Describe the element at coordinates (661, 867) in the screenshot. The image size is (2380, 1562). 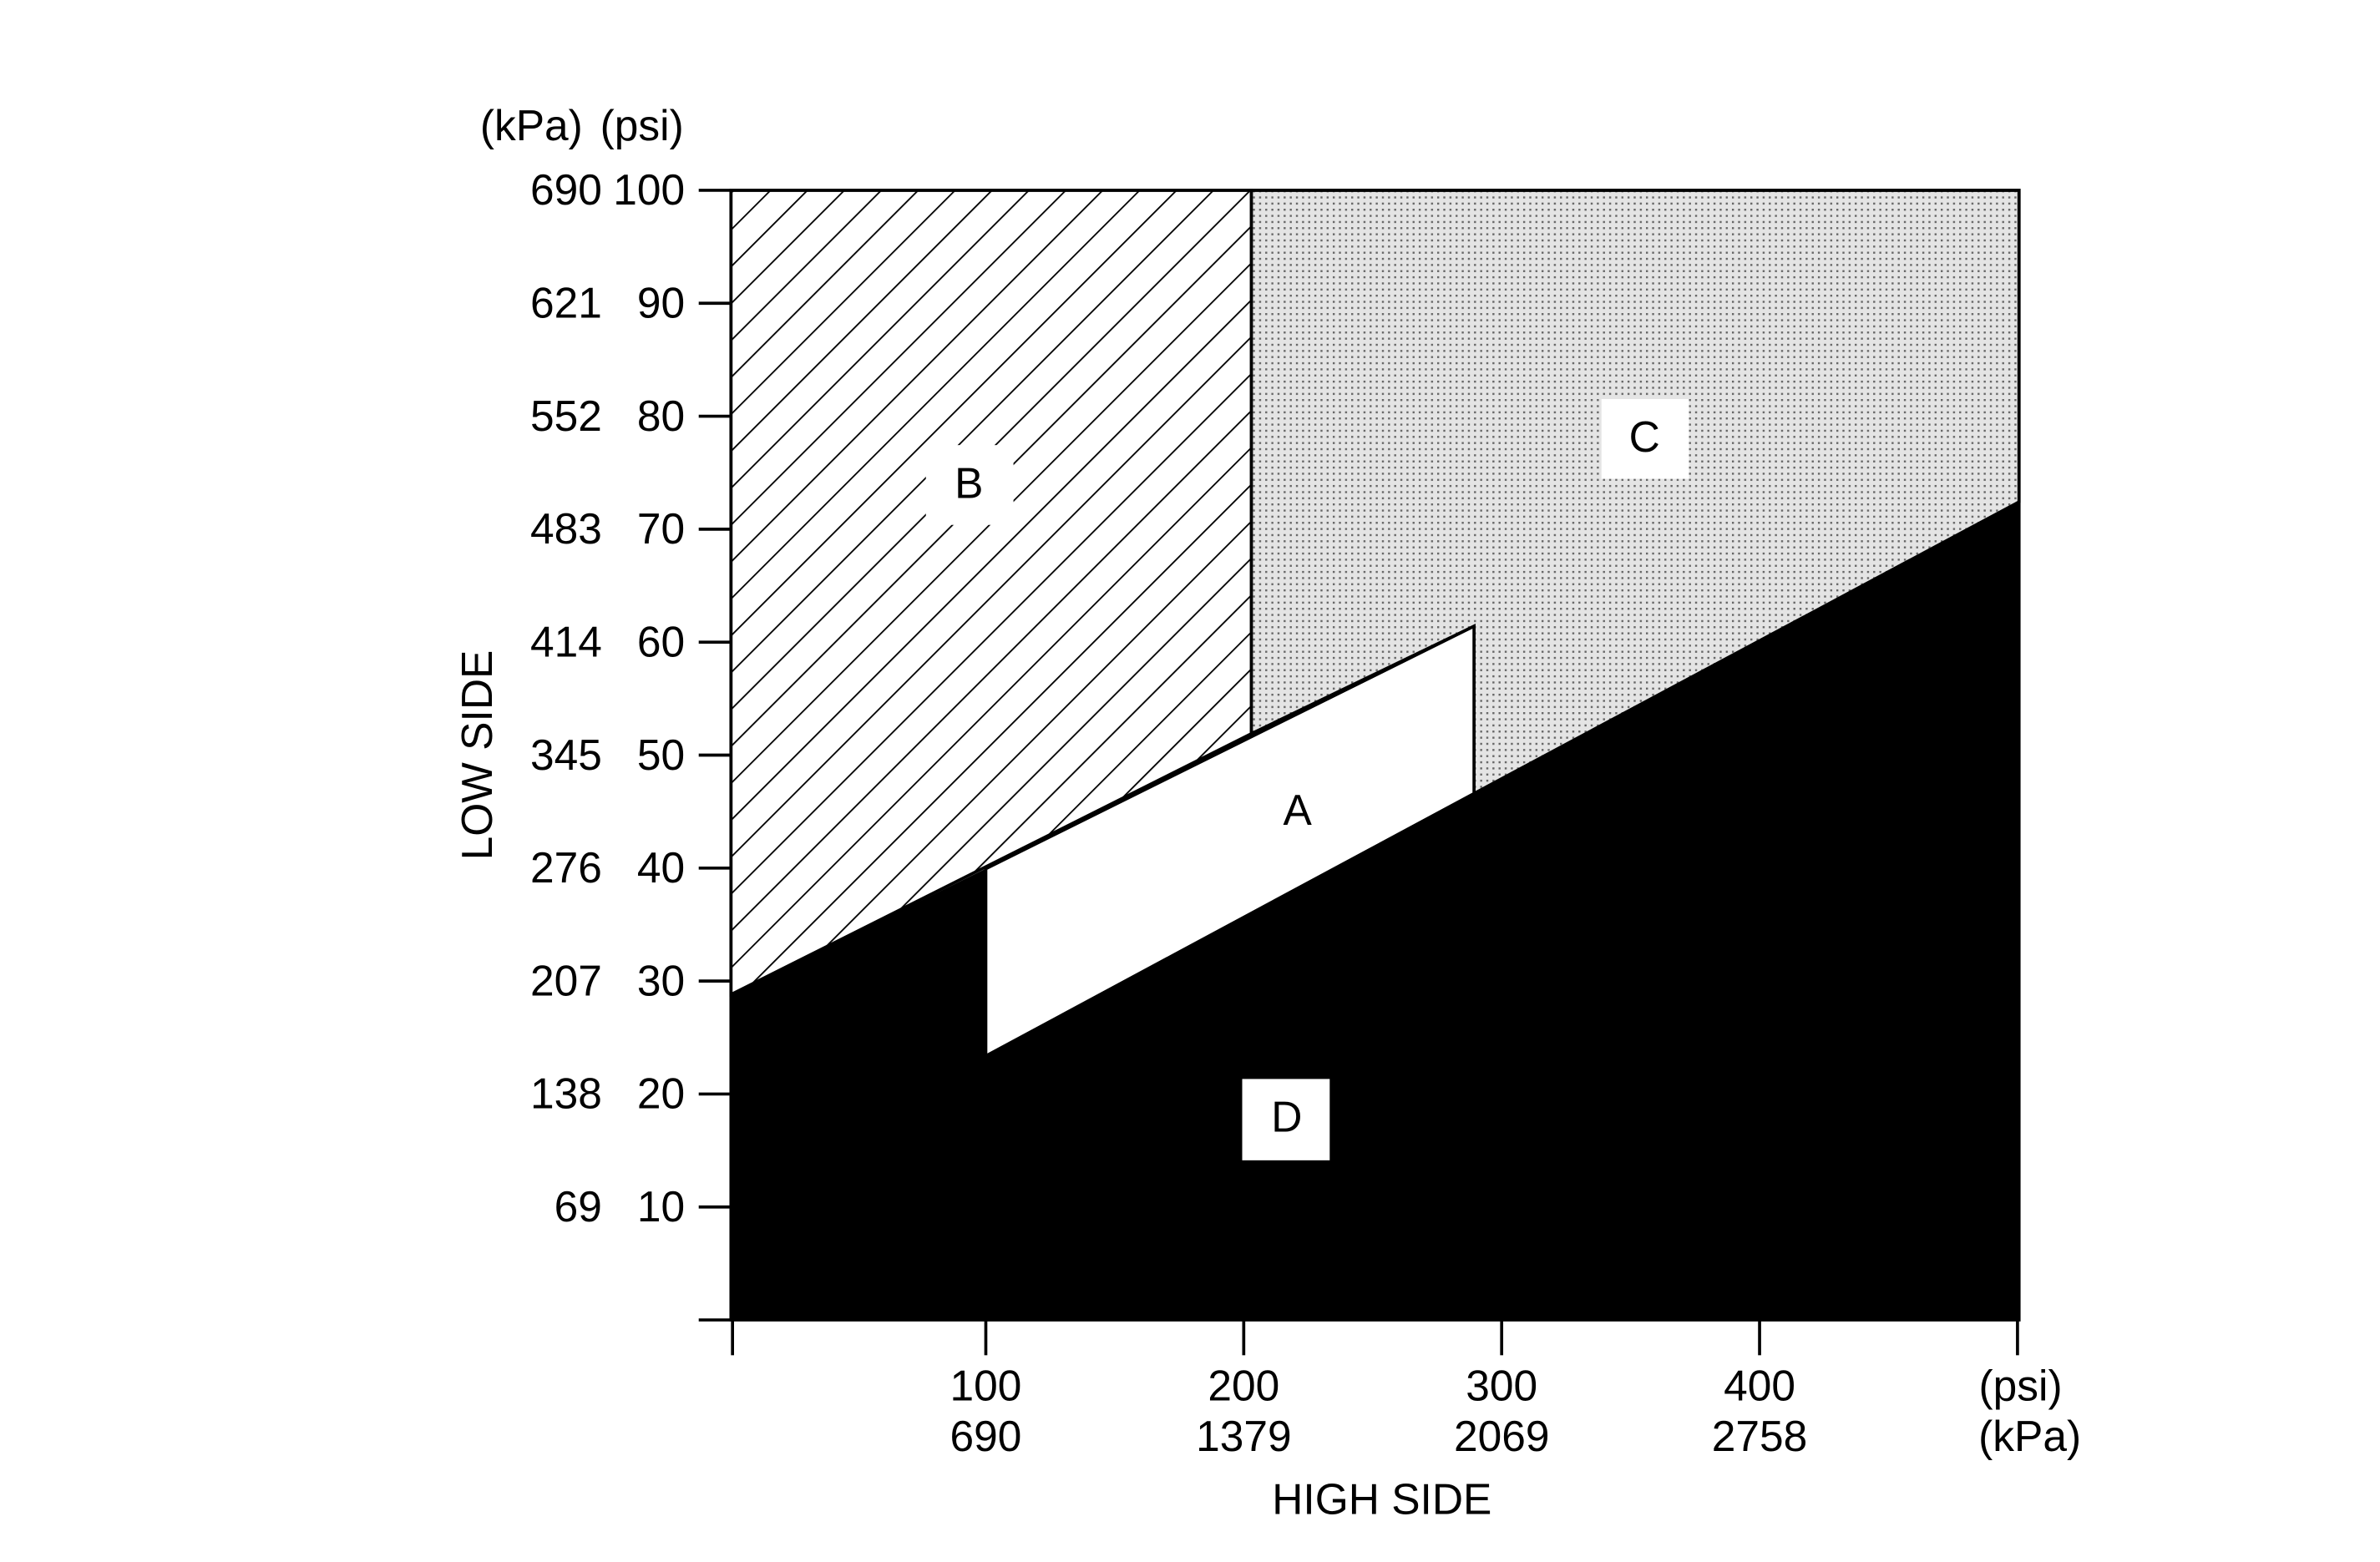
I see `y-tick-label-psi: 40` at that location.